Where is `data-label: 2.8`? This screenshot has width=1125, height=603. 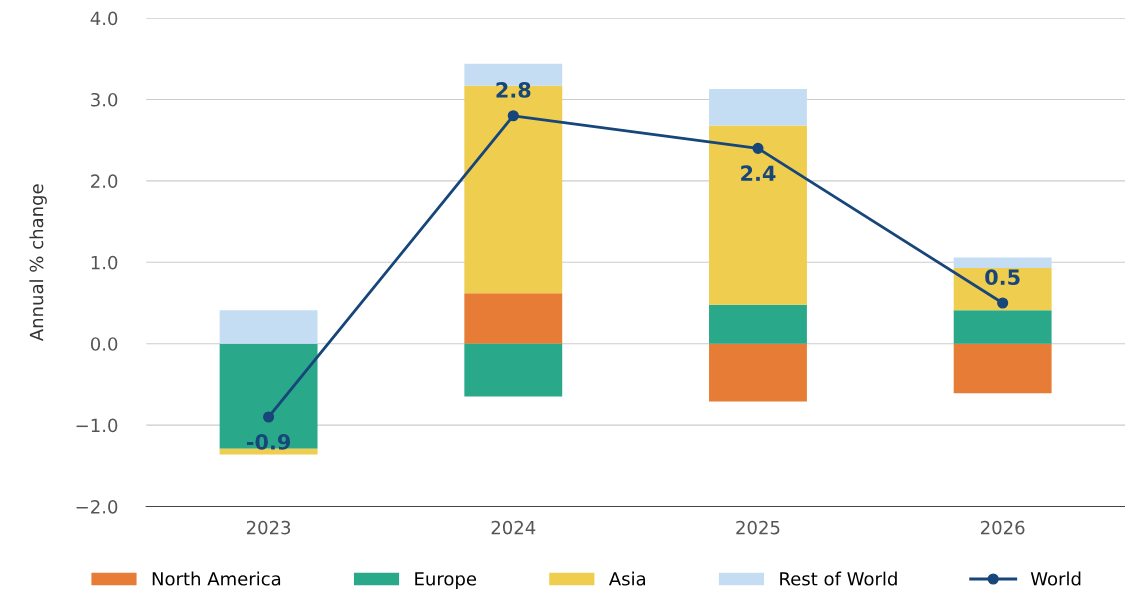 data-label: 2.8 is located at coordinates (513, 90).